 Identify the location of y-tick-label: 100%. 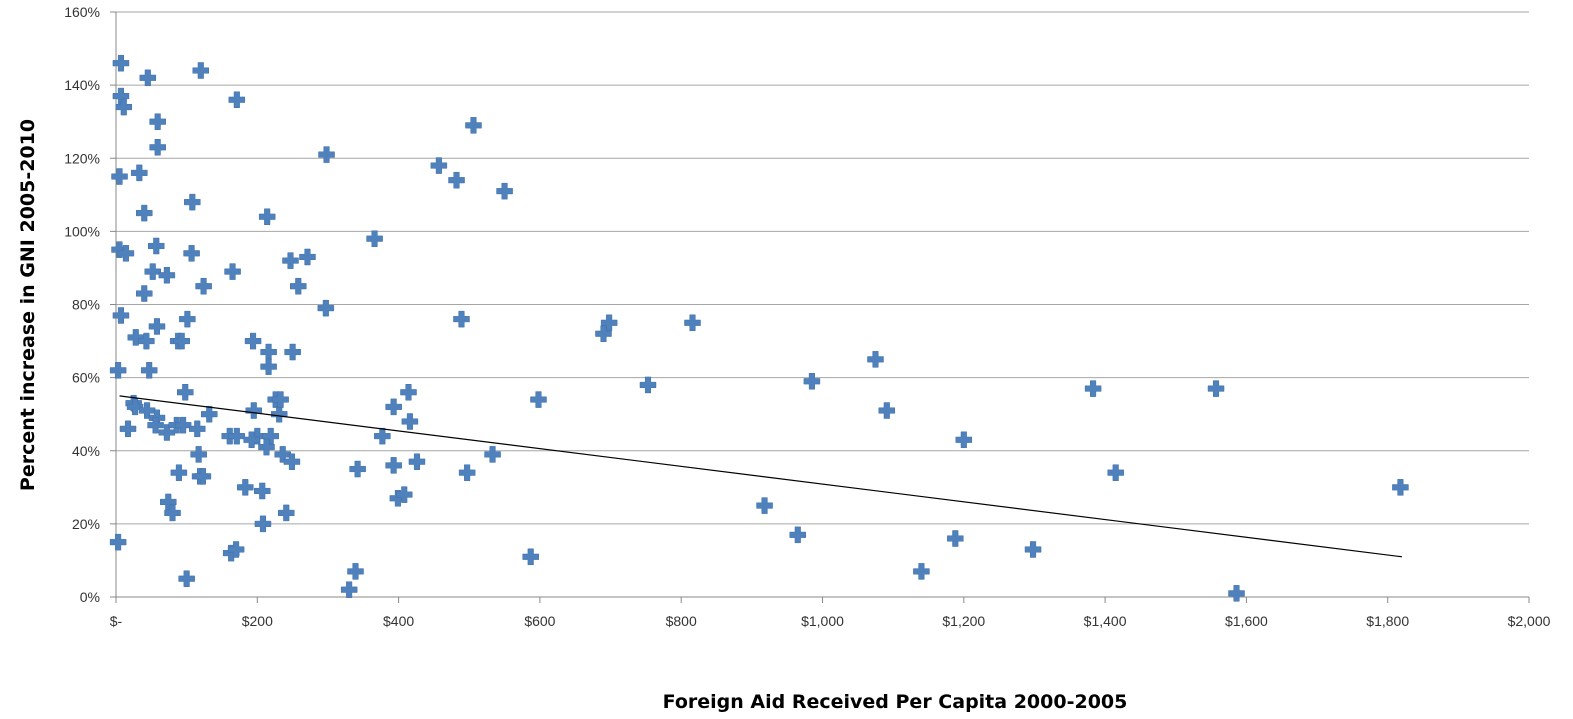
(82, 231).